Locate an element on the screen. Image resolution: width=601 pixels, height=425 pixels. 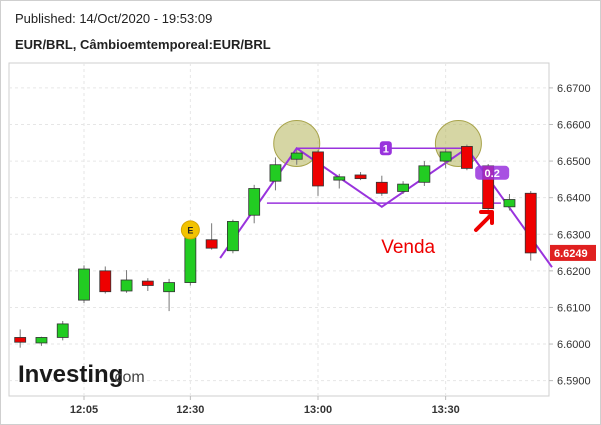
earnings-marker is located at coordinates (190, 230).